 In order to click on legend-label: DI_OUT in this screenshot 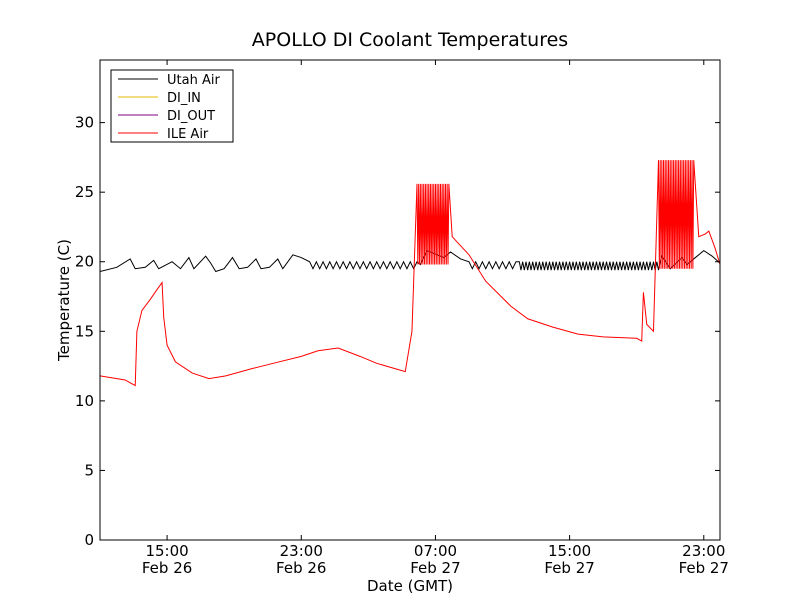, I will do `click(191, 116)`.